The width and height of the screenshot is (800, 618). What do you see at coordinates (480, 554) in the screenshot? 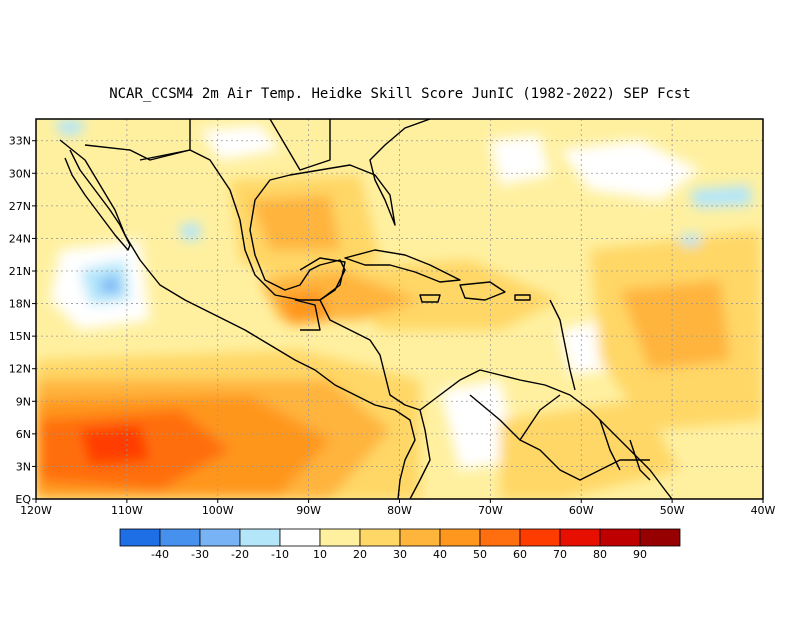
I see `colorbar-label: 50` at bounding box center [480, 554].